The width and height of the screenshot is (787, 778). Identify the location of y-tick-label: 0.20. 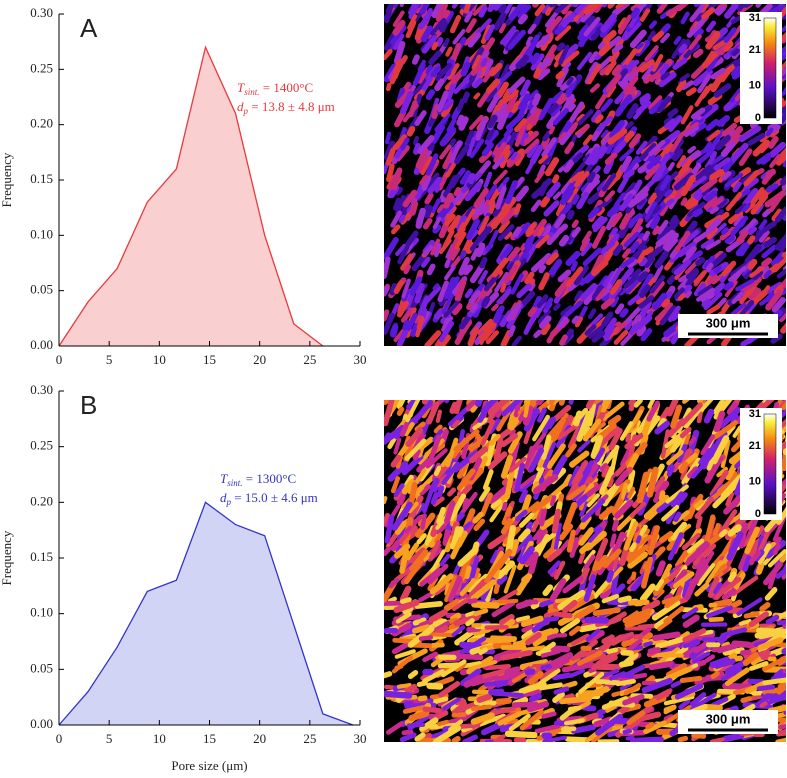
(41, 500).